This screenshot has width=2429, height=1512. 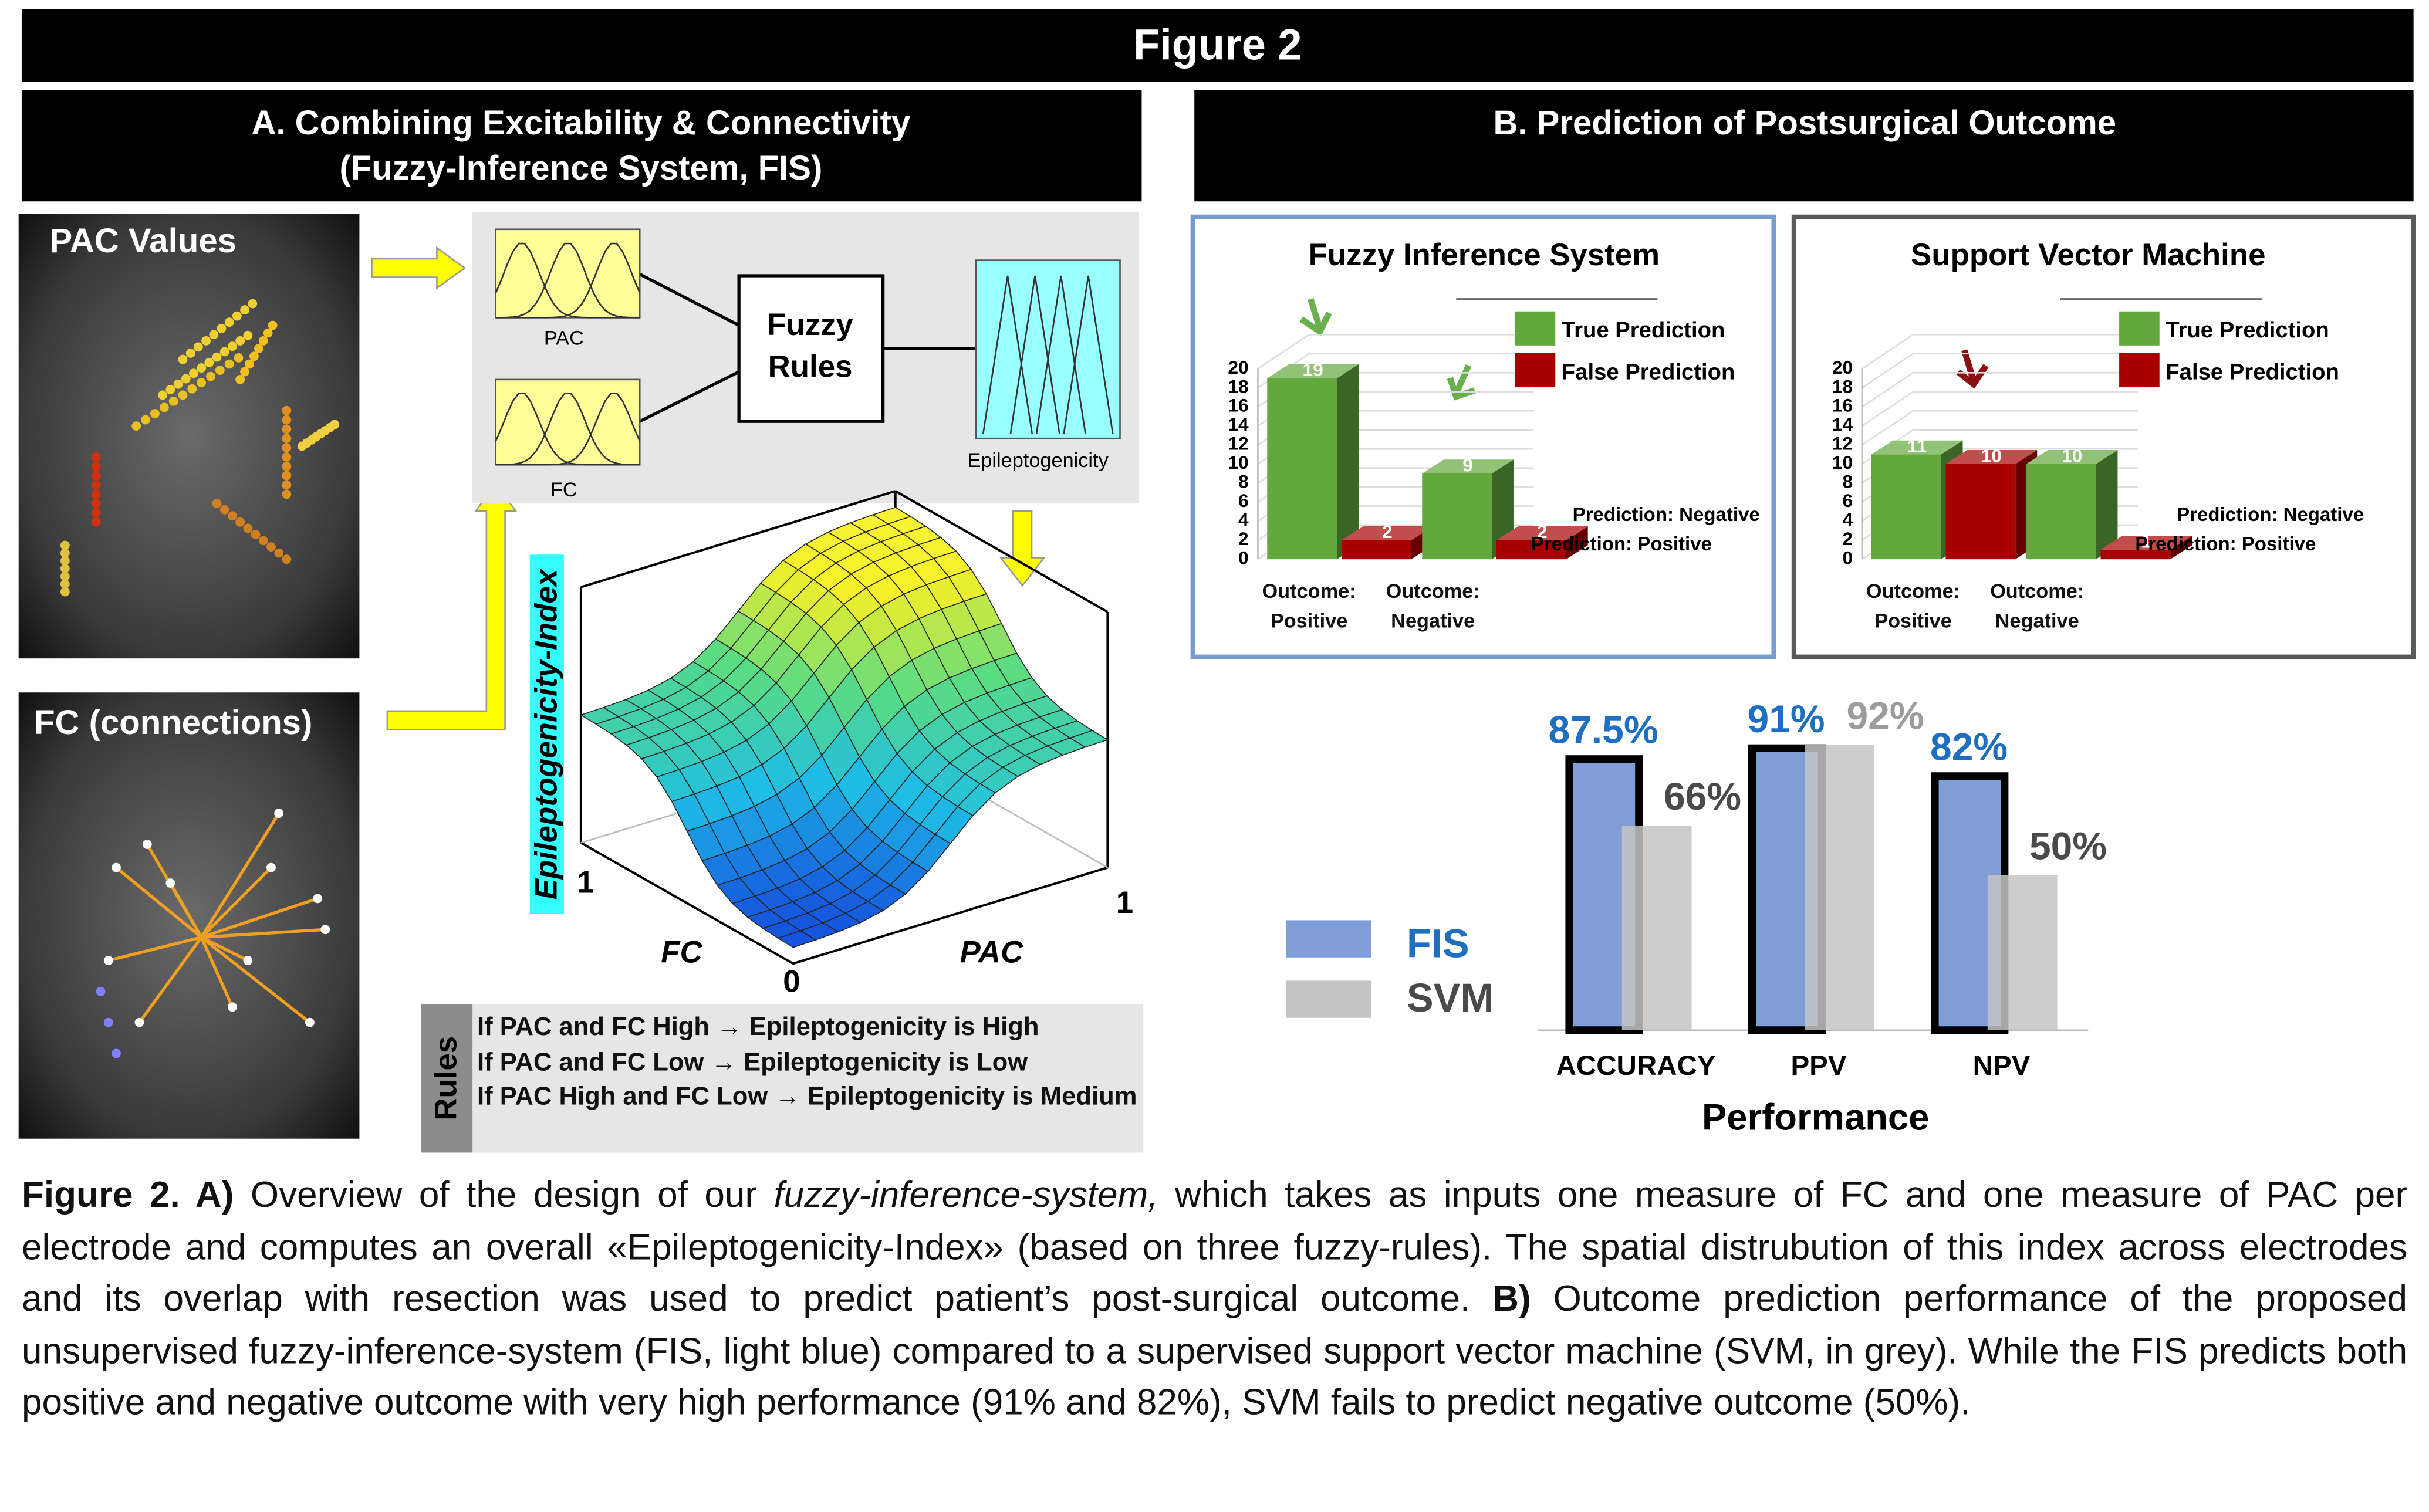 I want to click on y-axis-label: PAC, so click(x=991, y=952).